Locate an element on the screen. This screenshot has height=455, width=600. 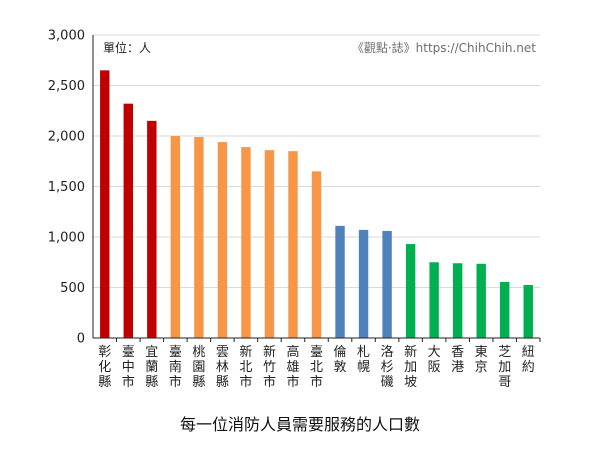
unit-label: 單位：人 is located at coordinates (127, 47).